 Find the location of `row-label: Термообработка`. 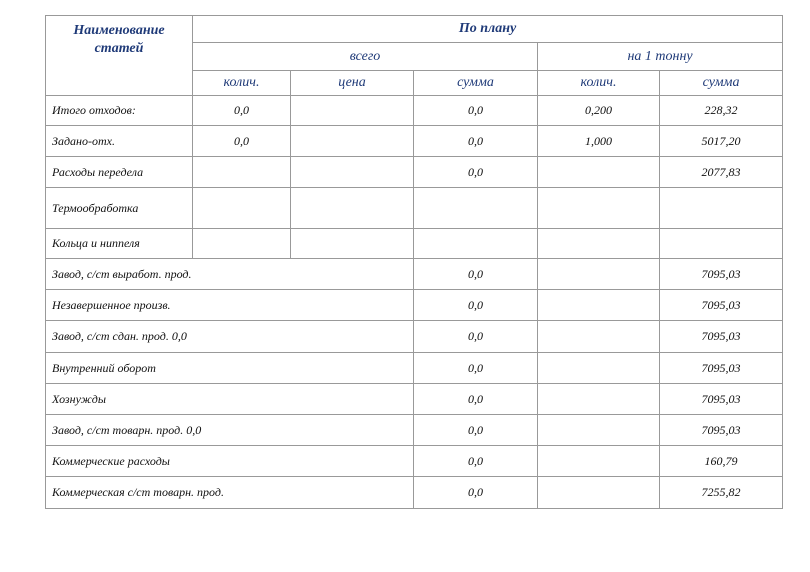

row-label: Термообработка is located at coordinates (119, 208).